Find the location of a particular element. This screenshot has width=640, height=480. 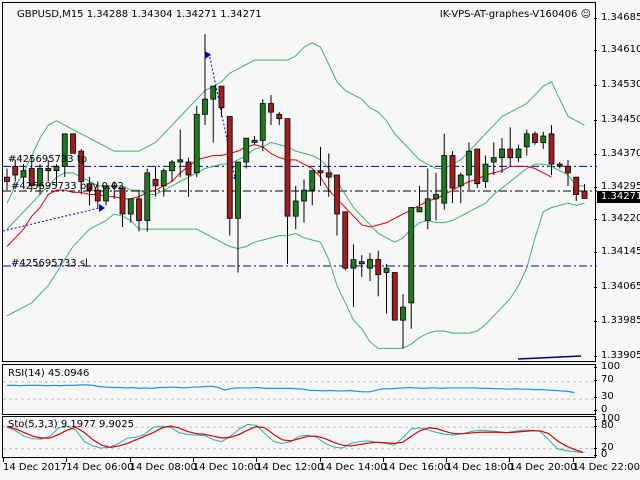

time-label: 14 Dec 16:00 is located at coordinates (416, 465).